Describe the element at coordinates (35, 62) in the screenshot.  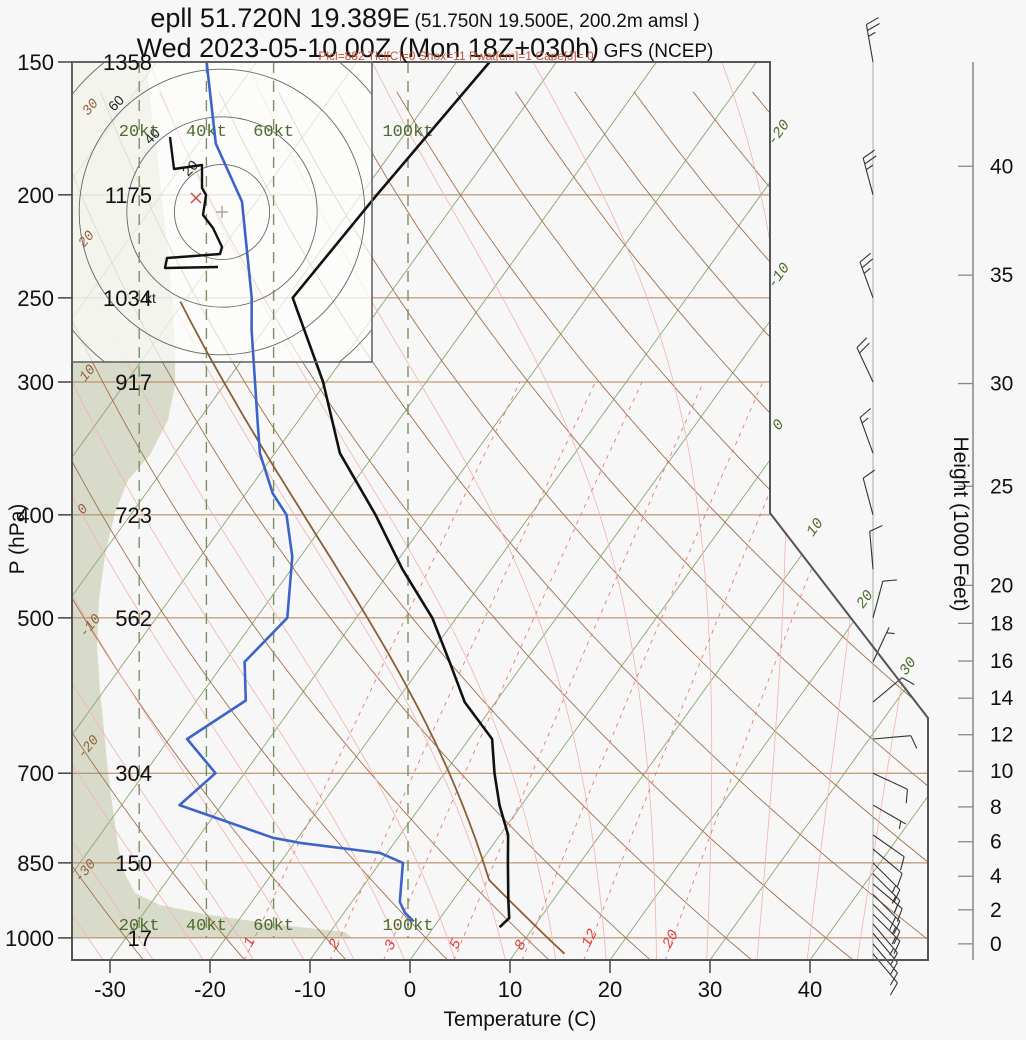
I see `pressure-tick-label: 150` at that location.